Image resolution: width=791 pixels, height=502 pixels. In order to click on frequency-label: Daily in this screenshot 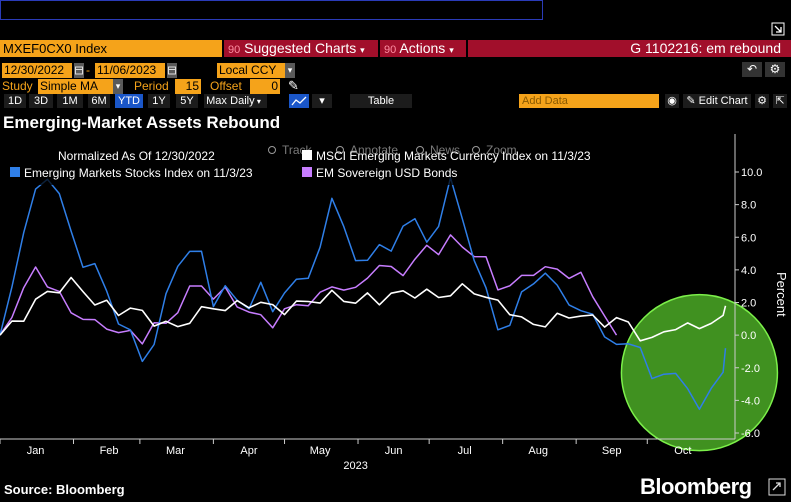, I will do `click(242, 101)`.